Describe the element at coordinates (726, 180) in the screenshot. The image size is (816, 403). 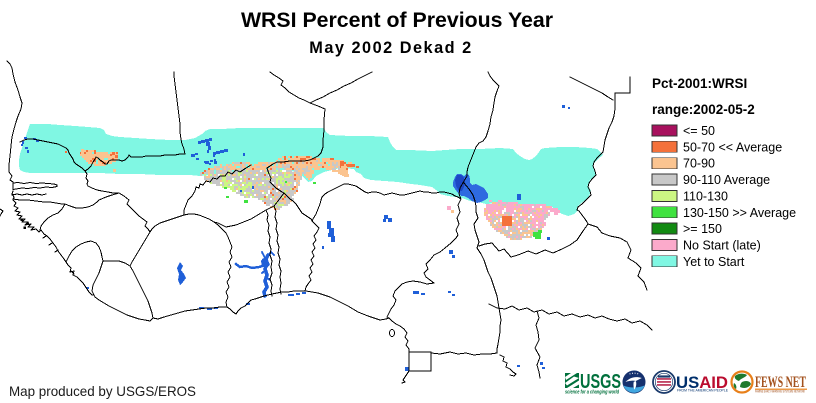
I see `svg-text: 90-110 Average` at that location.